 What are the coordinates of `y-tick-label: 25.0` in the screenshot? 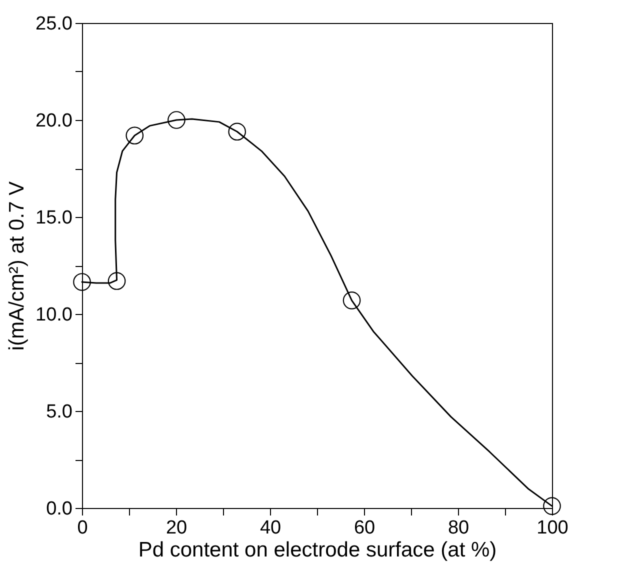 It's located at (54, 24).